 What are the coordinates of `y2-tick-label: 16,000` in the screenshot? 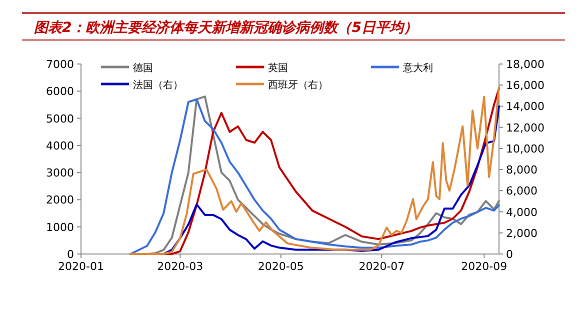 It's located at (525, 85).